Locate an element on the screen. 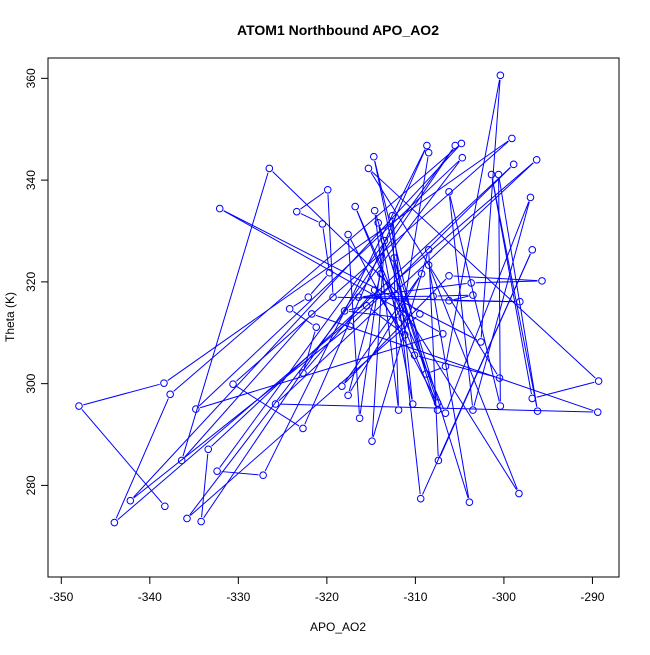  x-tick-label: -310 is located at coordinates (415, 597).